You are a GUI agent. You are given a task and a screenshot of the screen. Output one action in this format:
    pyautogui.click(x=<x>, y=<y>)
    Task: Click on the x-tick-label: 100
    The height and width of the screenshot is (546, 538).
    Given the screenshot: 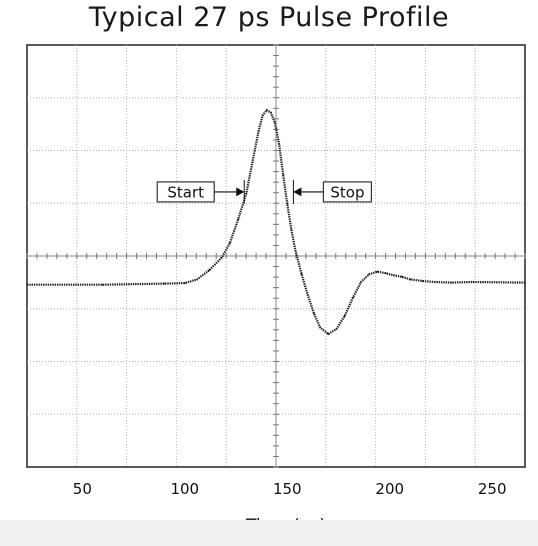 What is the action you would take?
    pyautogui.click(x=184, y=489)
    